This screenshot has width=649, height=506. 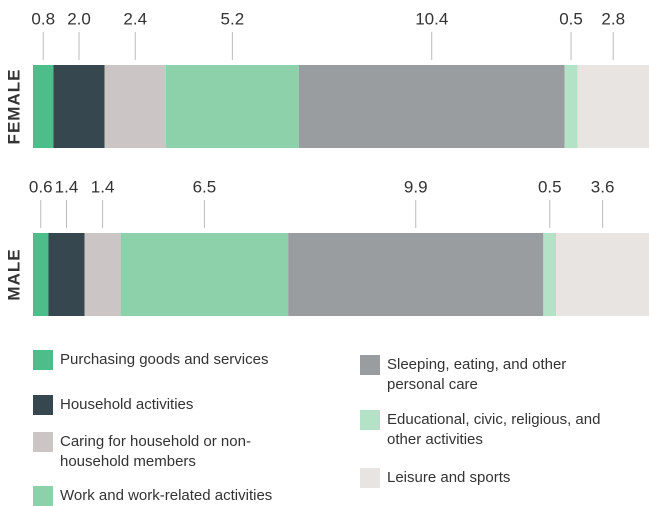 What do you see at coordinates (43, 18) in the screenshot?
I see `value-label: 0.8` at bounding box center [43, 18].